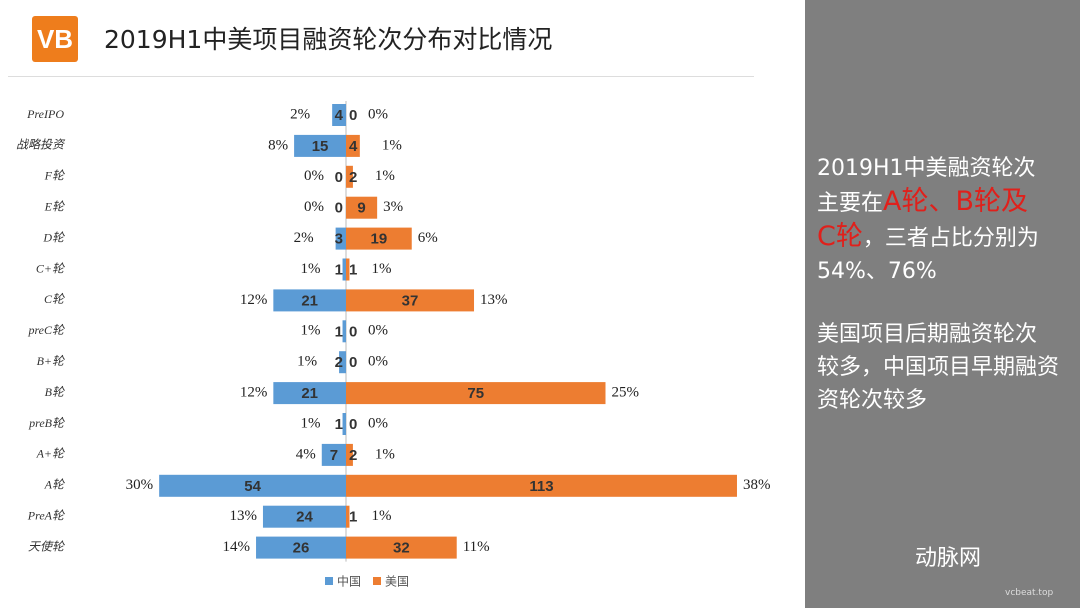 The image size is (1080, 608). What do you see at coordinates (54, 485) in the screenshot?
I see `category-label: A轮` at bounding box center [54, 485].